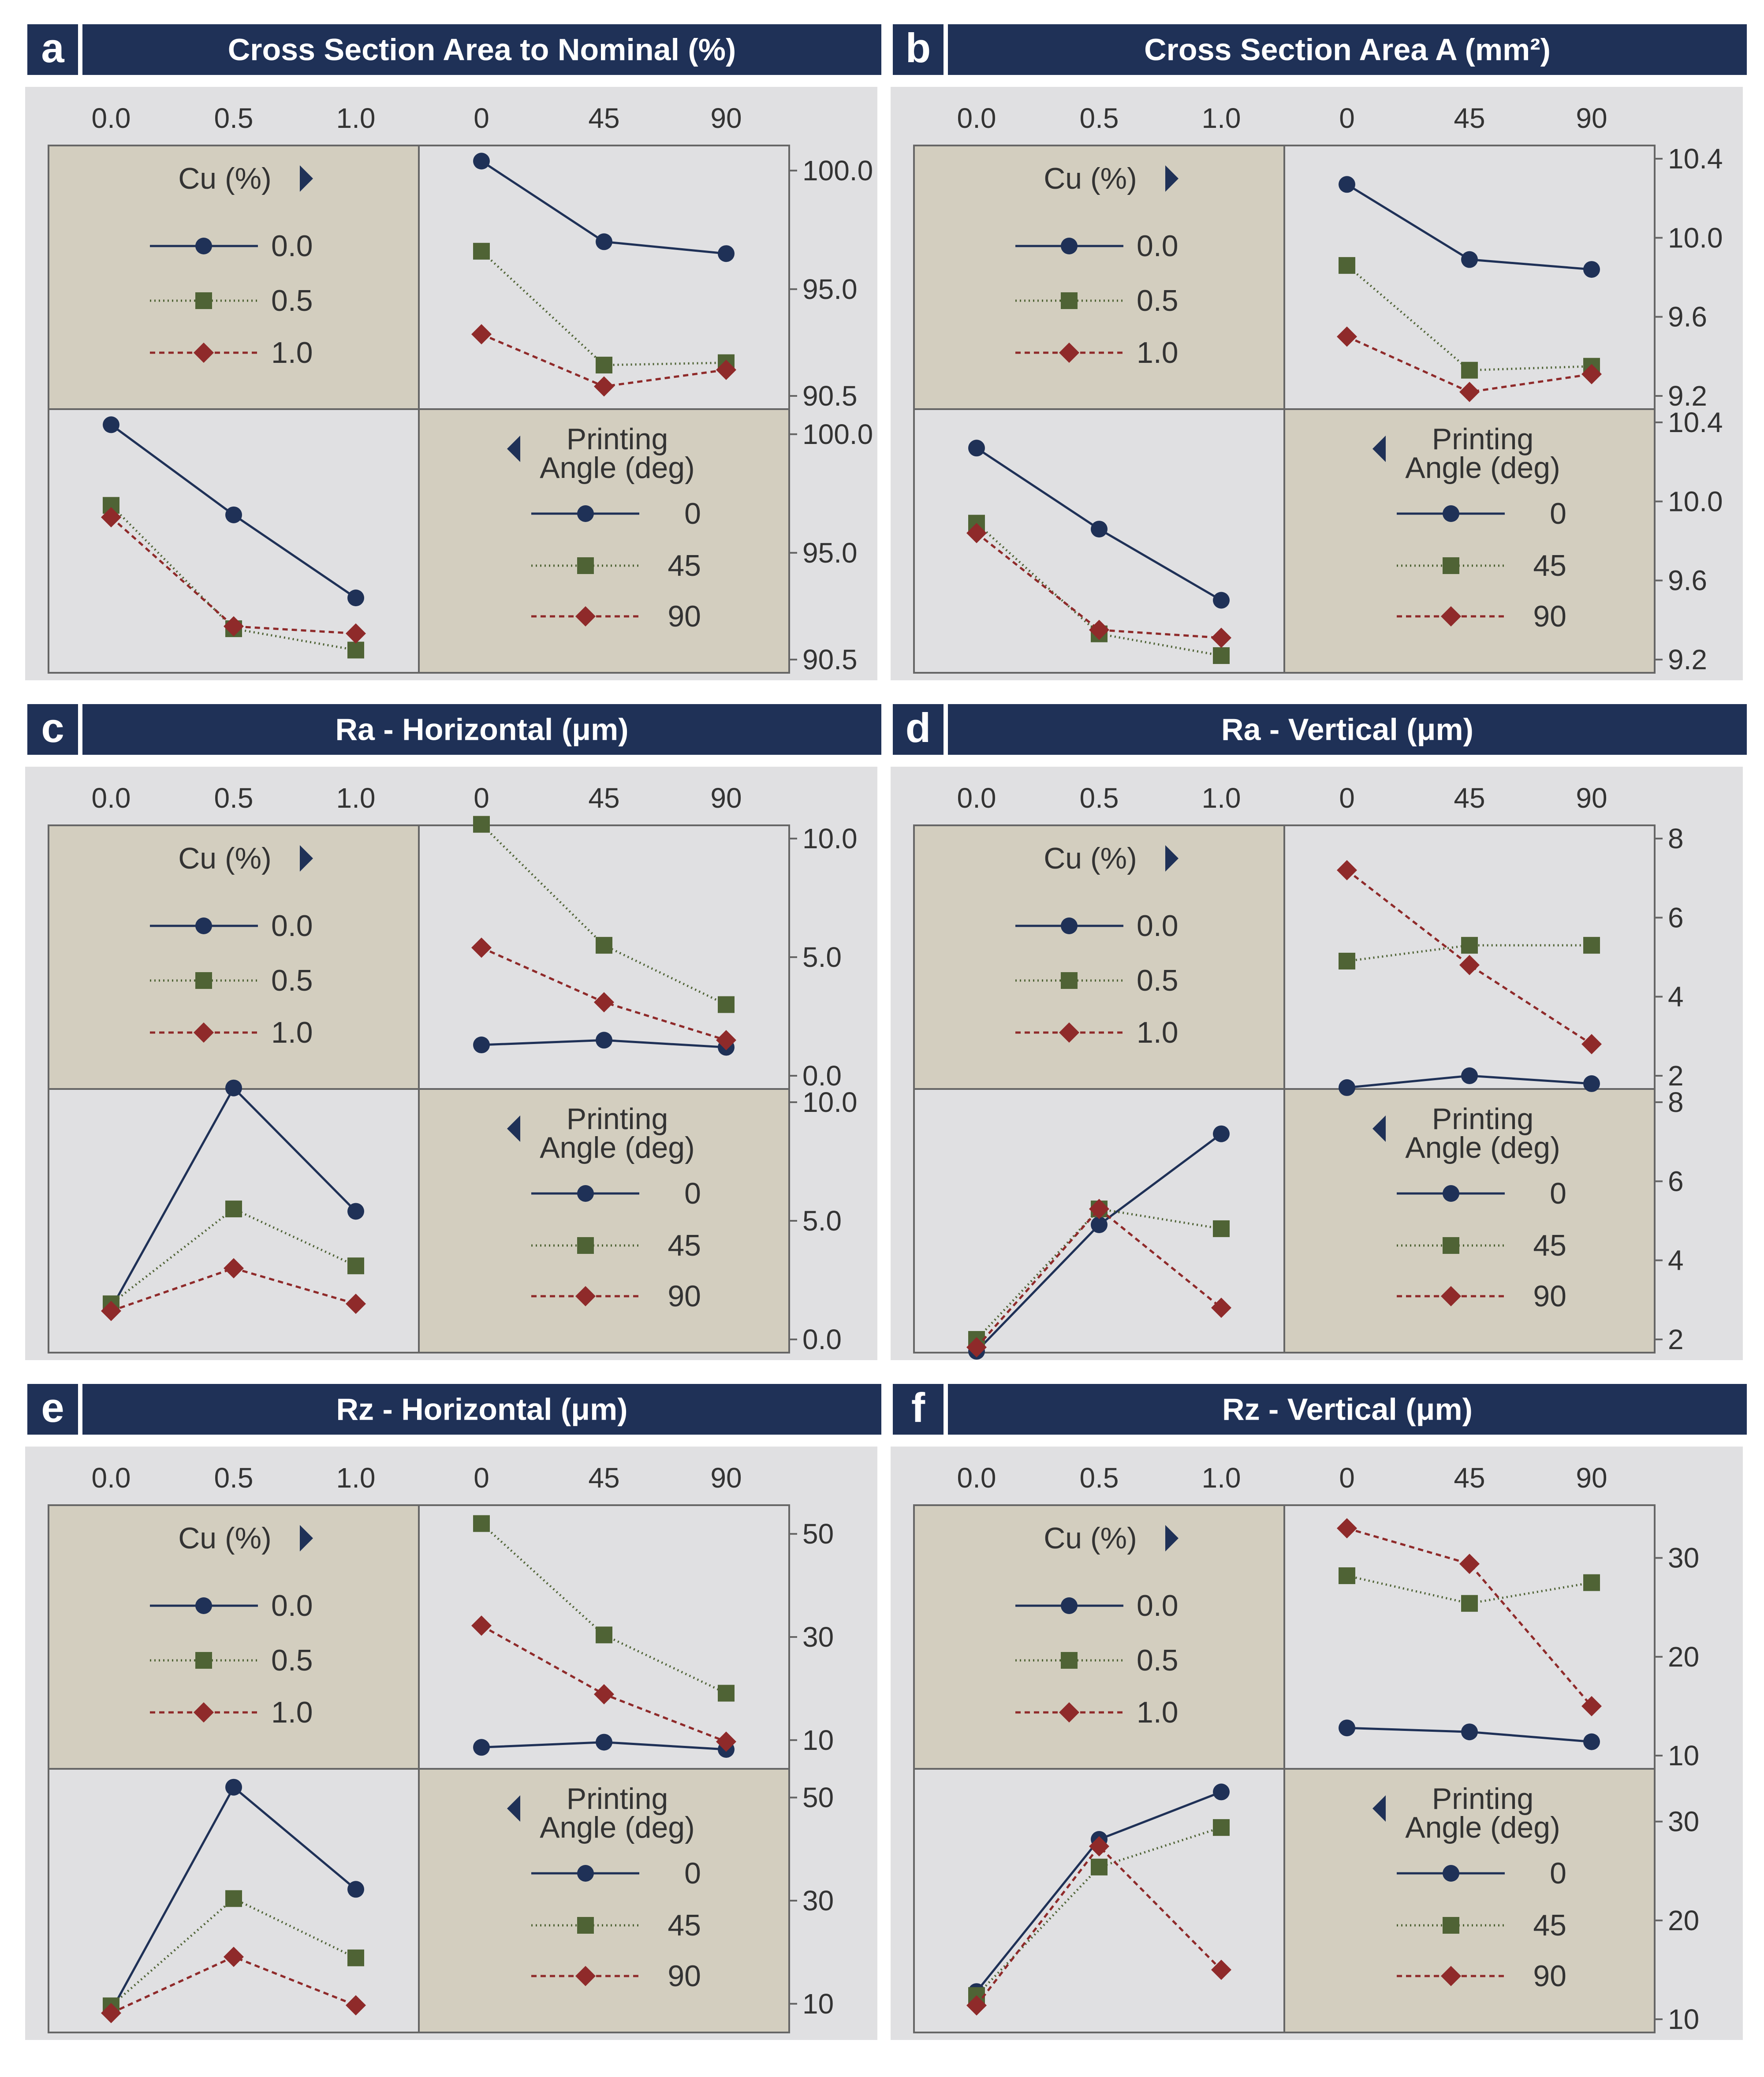 The height and width of the screenshot is (2077, 1764). Describe the element at coordinates (1483, 1119) in the screenshot. I see `angle-legend-title-1: Printing` at that location.